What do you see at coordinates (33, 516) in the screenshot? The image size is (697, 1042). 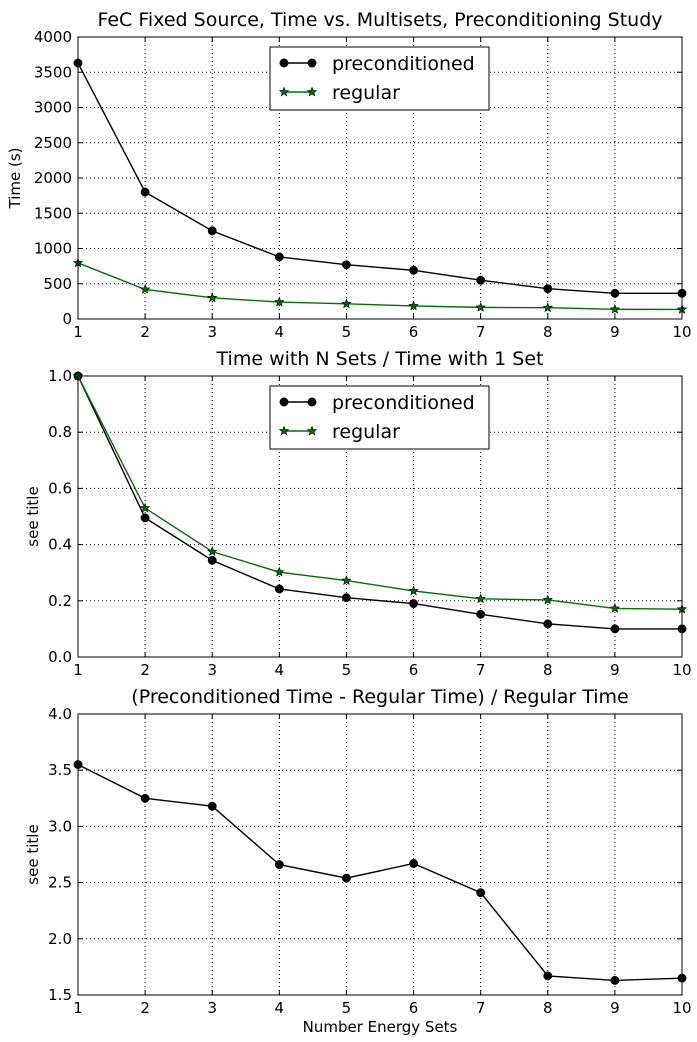 I see `y-axis-label: see title` at bounding box center [33, 516].